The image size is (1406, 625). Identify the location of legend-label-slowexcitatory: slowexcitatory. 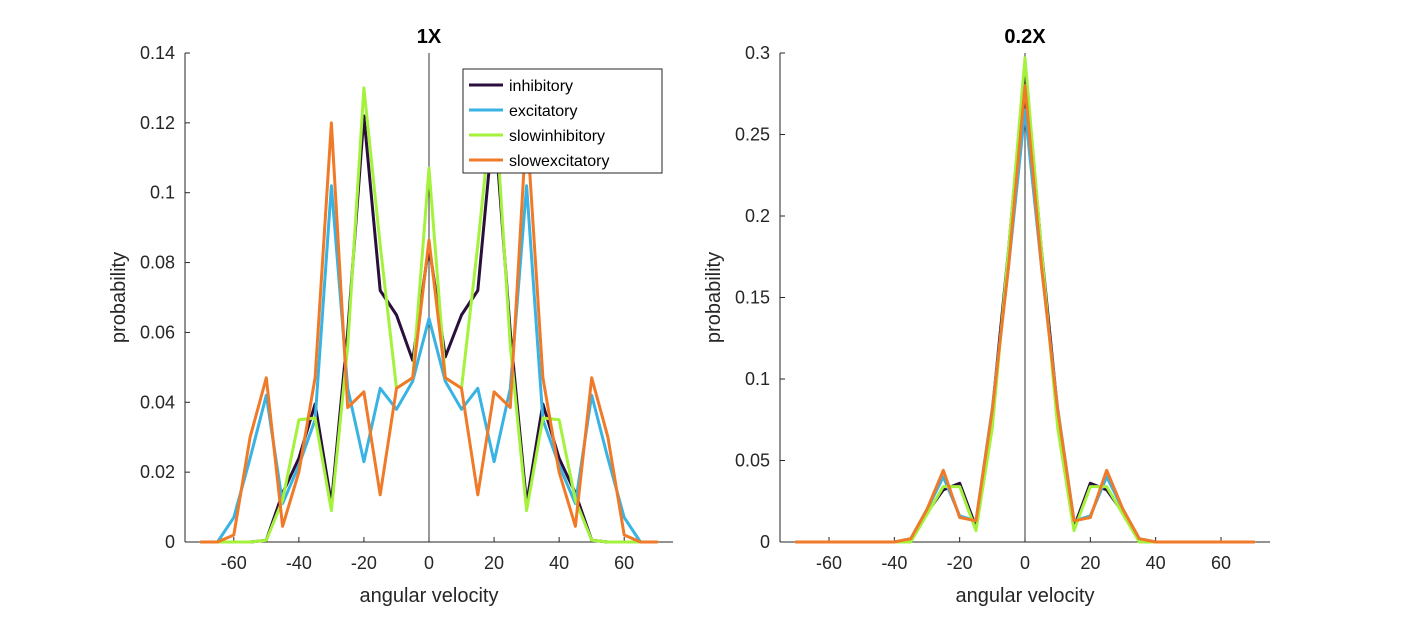
(559, 161).